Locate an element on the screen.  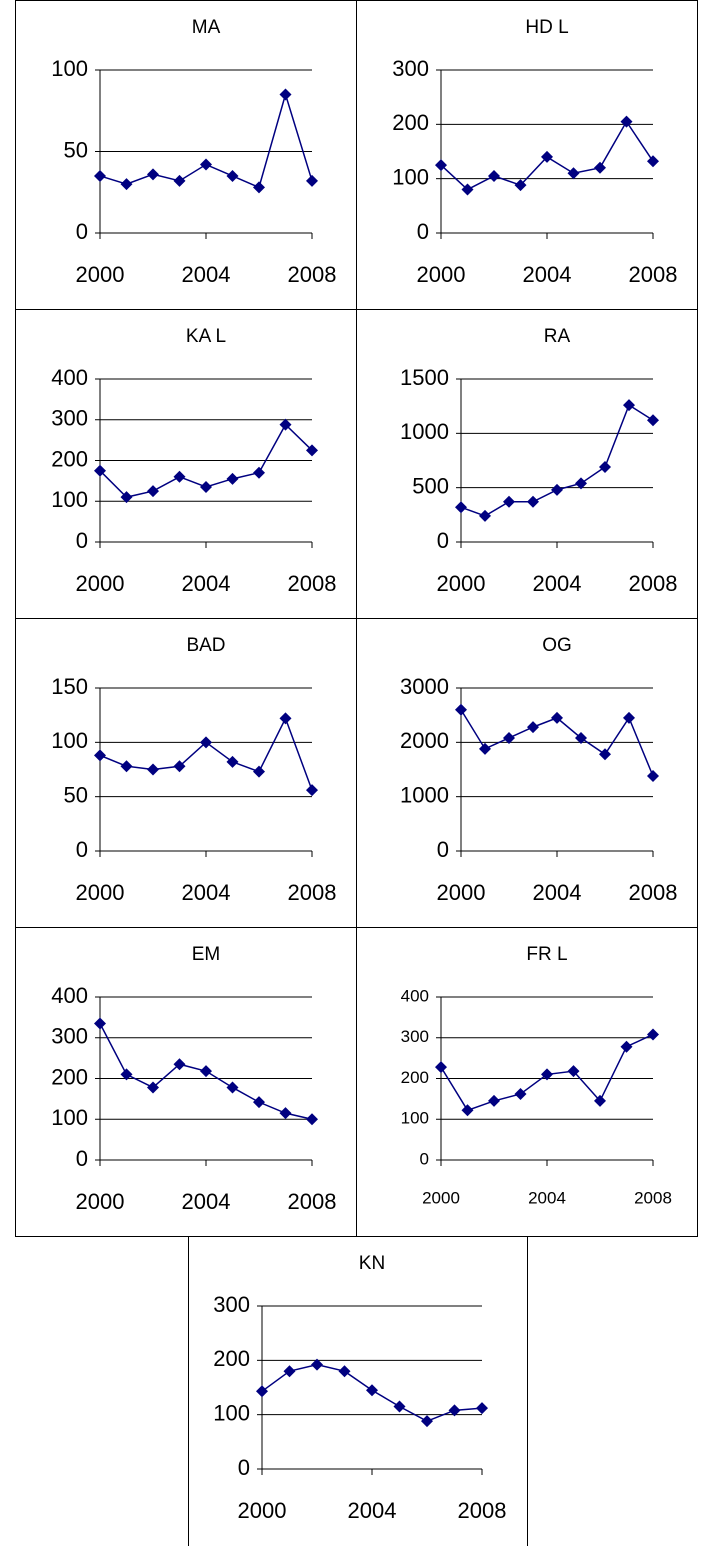
chart-title: BAD is located at coordinates (205, 645).